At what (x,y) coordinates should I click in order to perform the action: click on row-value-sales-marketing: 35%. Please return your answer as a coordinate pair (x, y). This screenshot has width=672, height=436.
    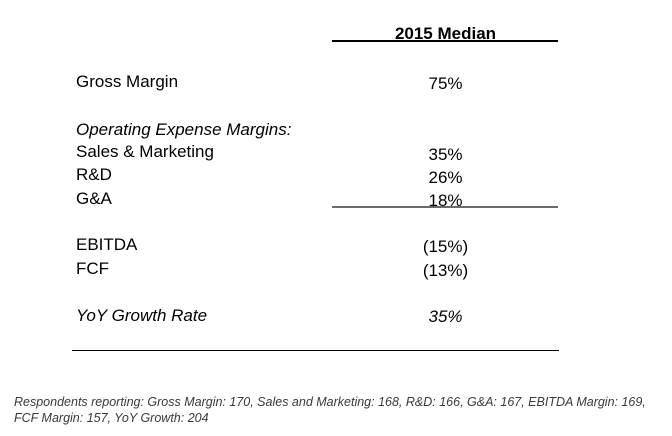
    Looking at the image, I should click on (445, 154).